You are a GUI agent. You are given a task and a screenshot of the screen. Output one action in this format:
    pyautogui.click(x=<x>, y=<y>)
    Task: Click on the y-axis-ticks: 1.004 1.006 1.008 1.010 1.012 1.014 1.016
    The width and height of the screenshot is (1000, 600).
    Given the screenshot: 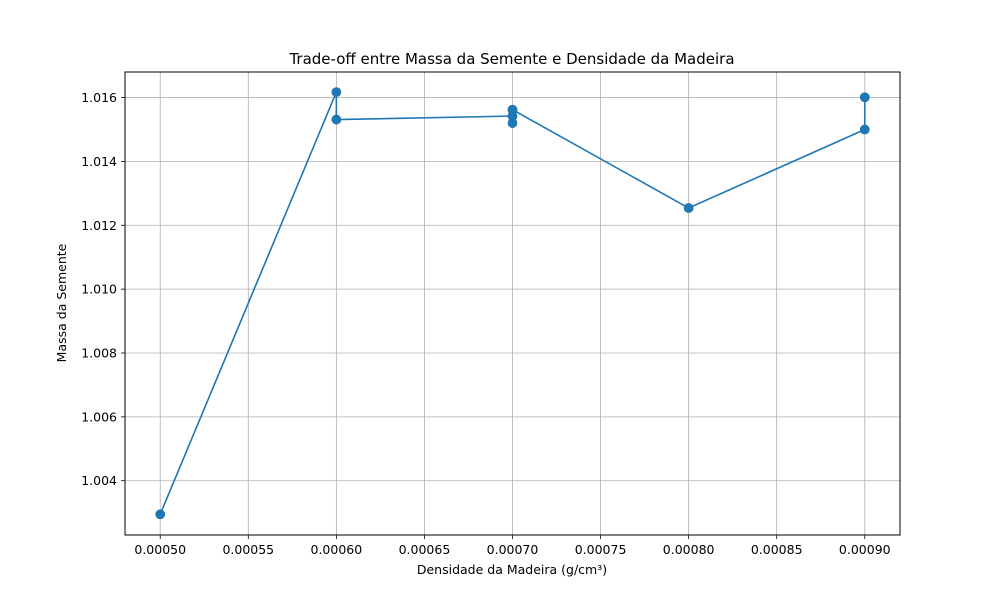 What is the action you would take?
    pyautogui.click(x=103, y=289)
    